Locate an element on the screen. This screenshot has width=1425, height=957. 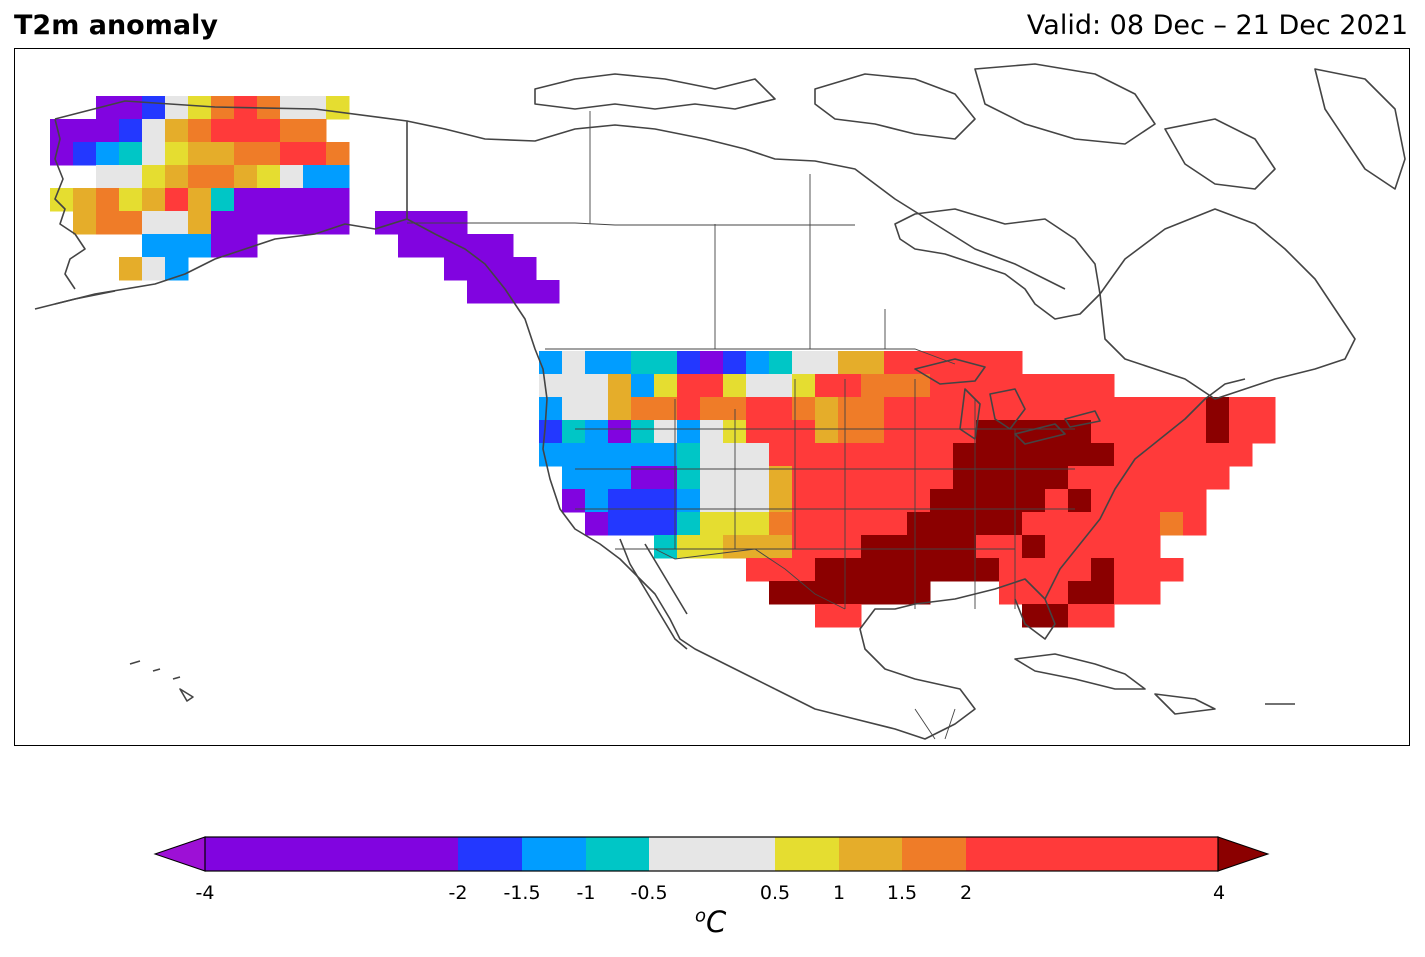
colorbar-tick-label: 0.5 is located at coordinates (775, 893).